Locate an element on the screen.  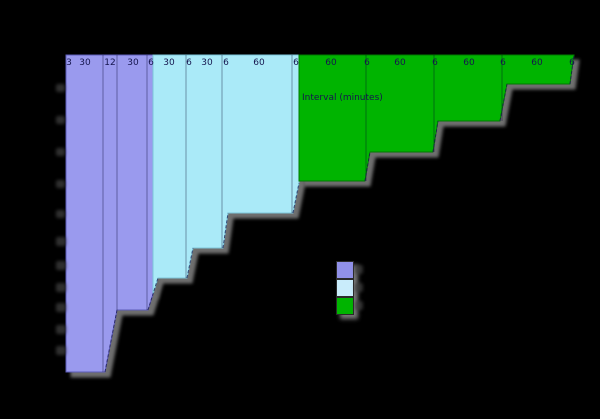
legend-swatch-blue is located at coordinates (345, 288).